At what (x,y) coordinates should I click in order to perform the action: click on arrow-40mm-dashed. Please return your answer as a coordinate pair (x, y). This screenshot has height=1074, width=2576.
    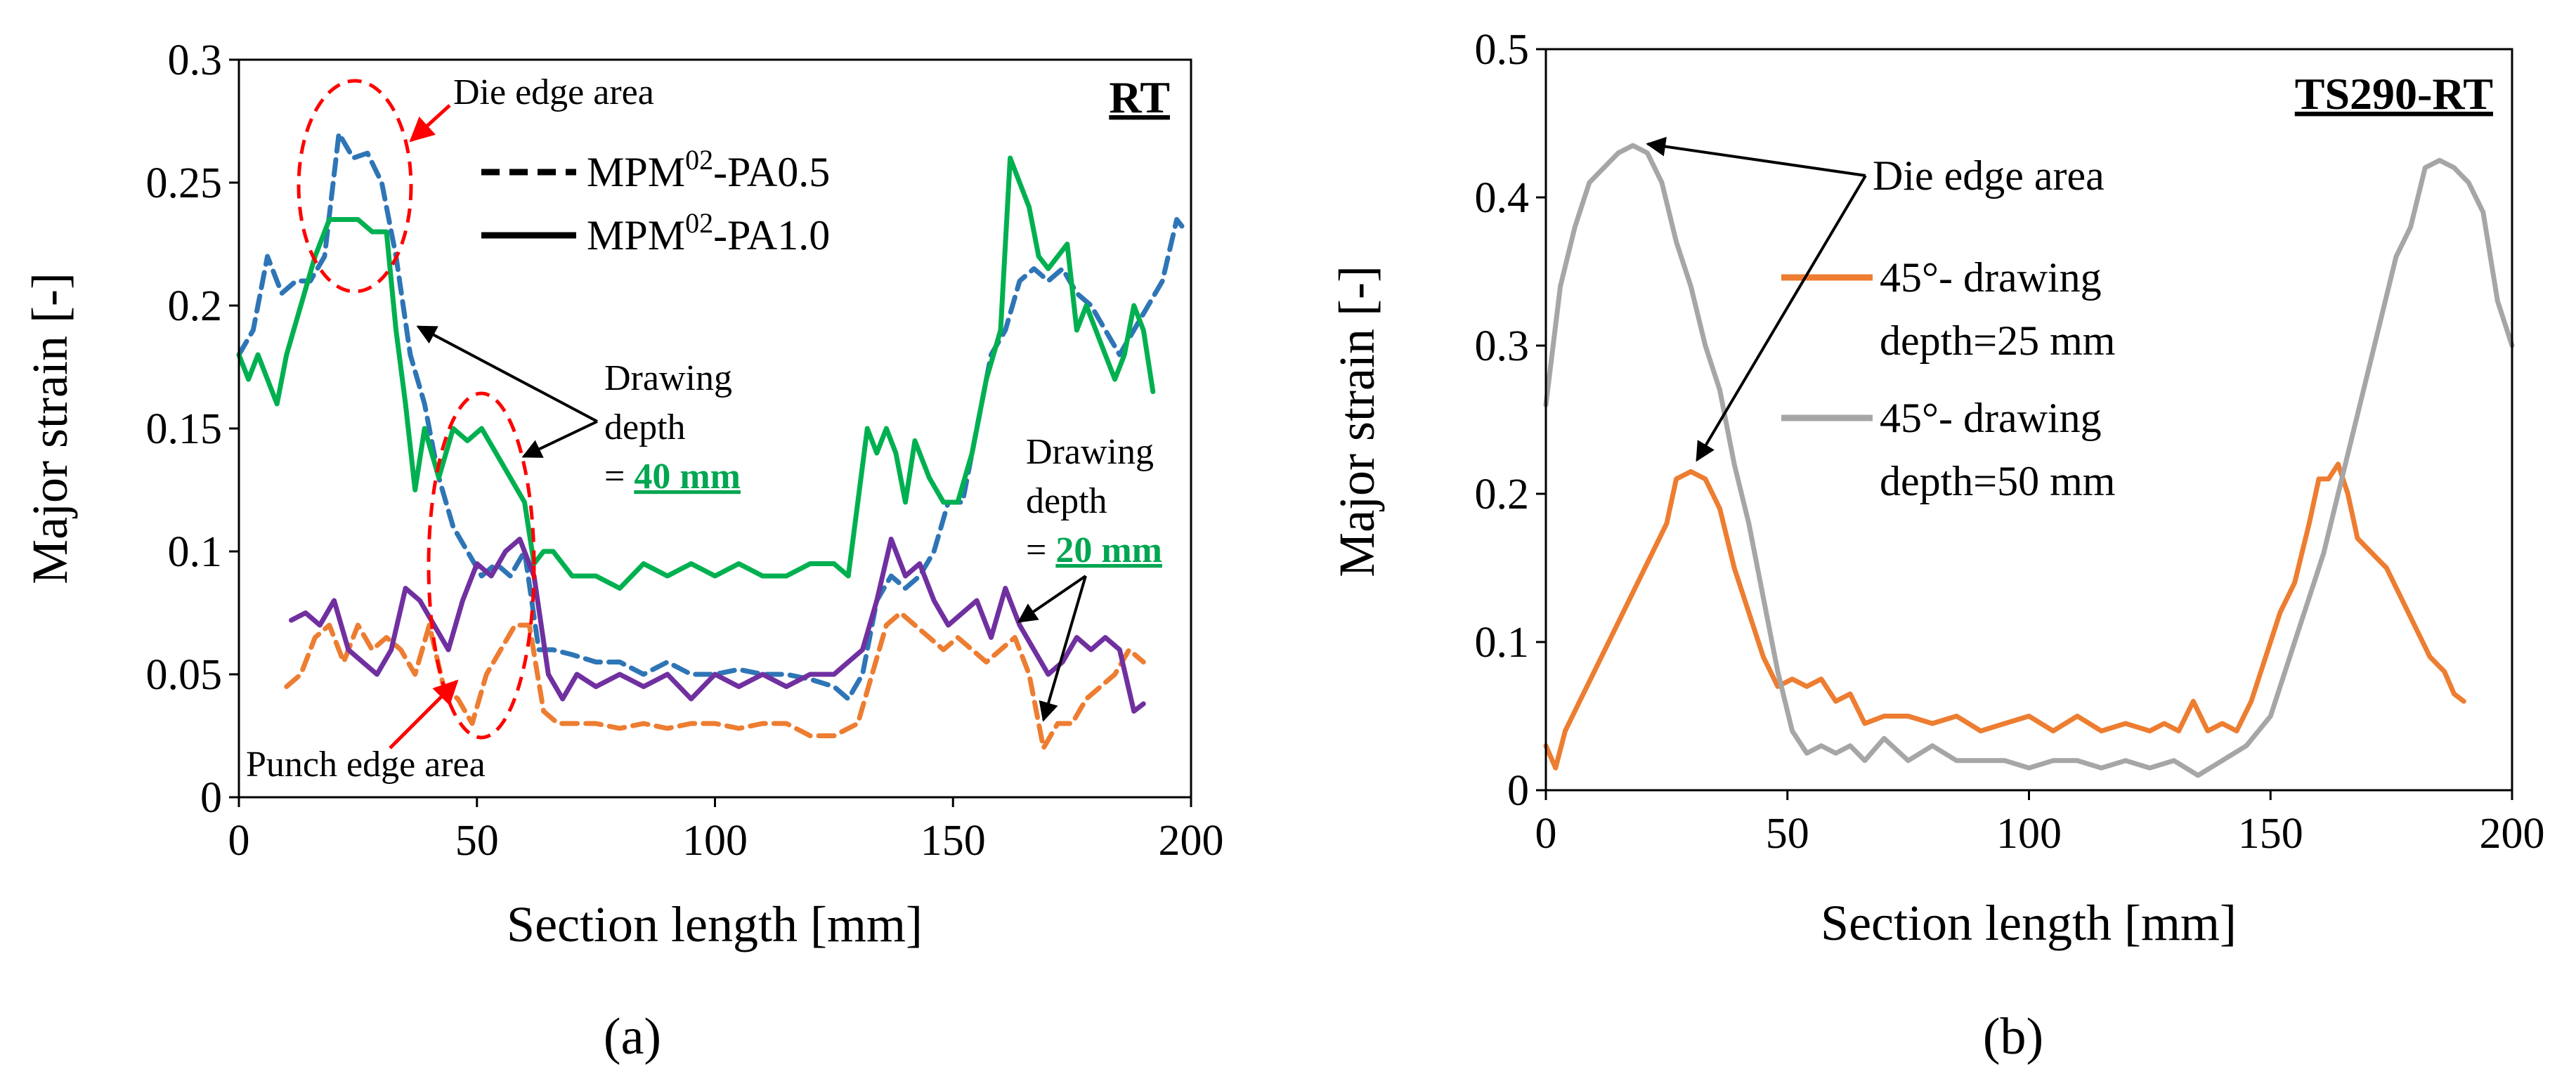
    Looking at the image, I should click on (507, 374).